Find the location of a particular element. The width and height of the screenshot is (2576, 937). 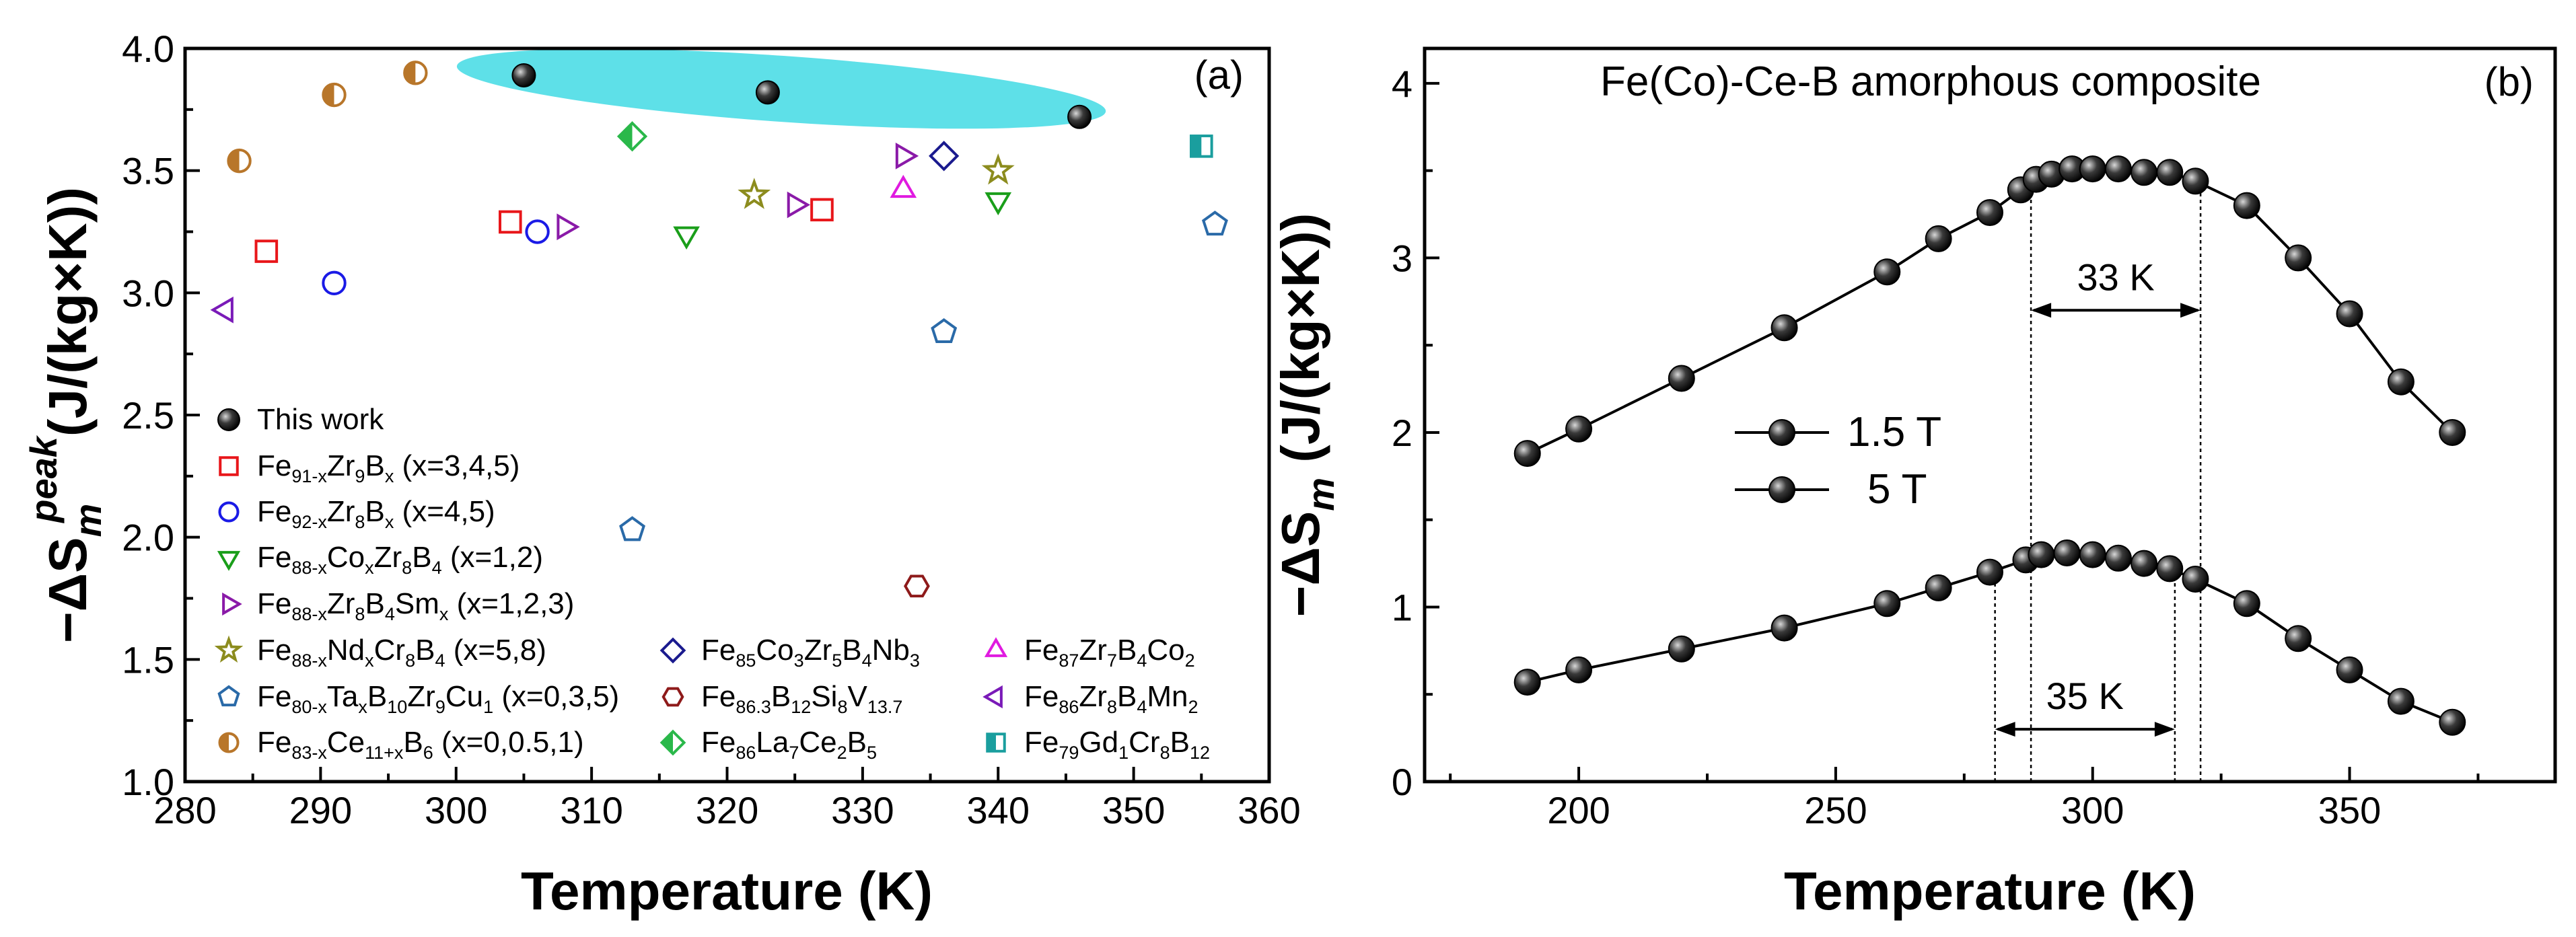

legend-marker-fe79gd1cr8b12 is located at coordinates (996, 743).